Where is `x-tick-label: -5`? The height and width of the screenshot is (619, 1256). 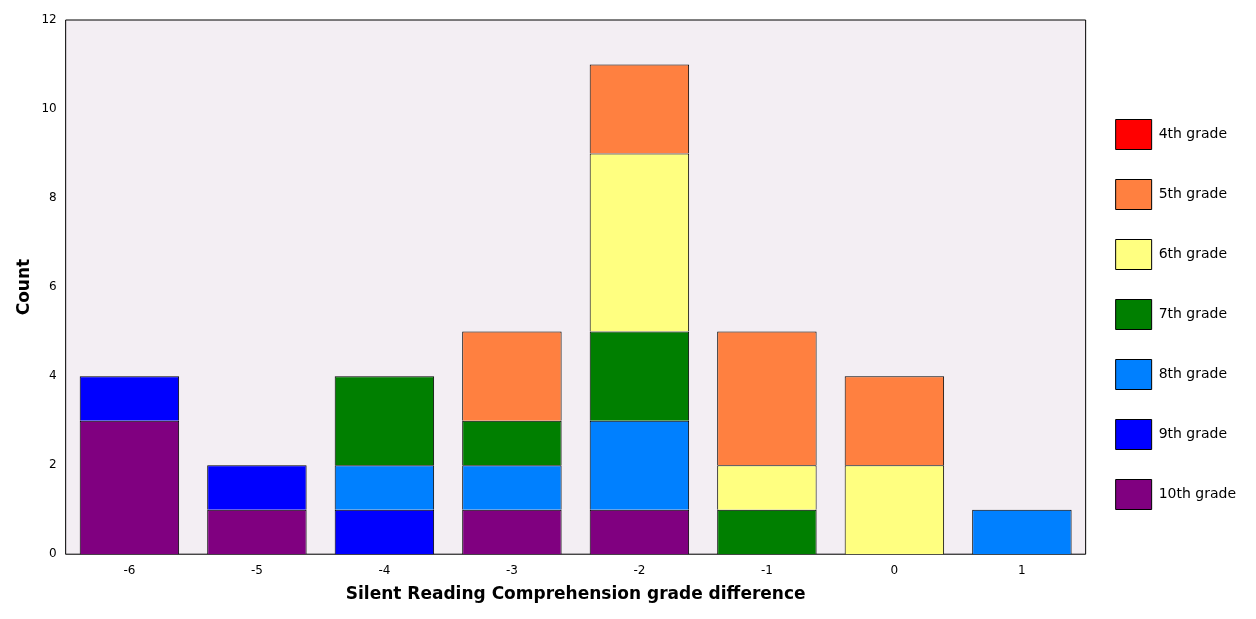
x-tick-label: -5 is located at coordinates (256, 569).